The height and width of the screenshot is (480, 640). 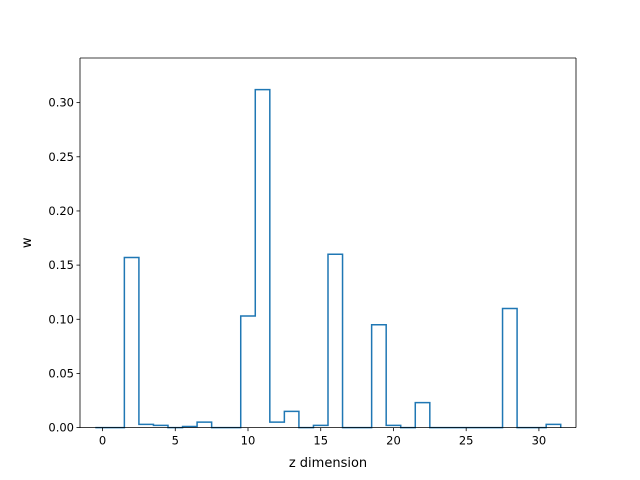 What do you see at coordinates (393, 441) in the screenshot?
I see `x-tick-label: 20` at bounding box center [393, 441].